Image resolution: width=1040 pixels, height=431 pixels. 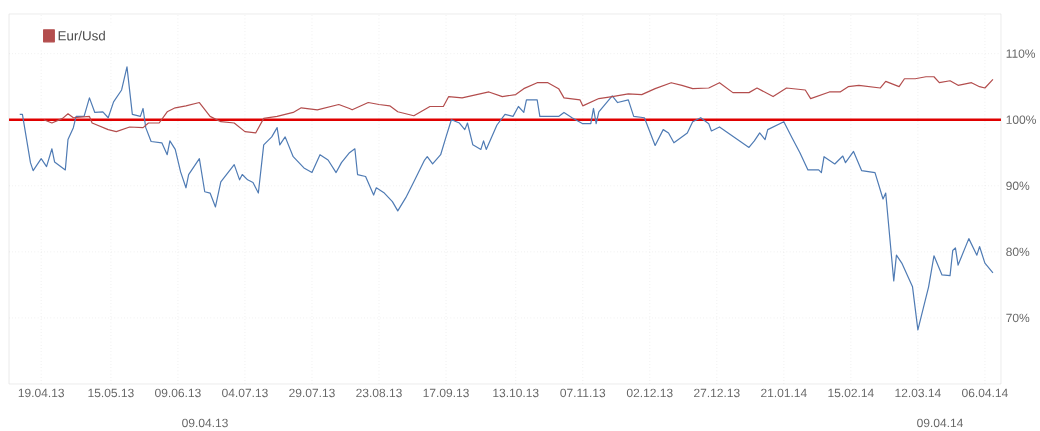 What do you see at coordinates (245, 393) in the screenshot?
I see `x-tick-label: 04.07.13` at bounding box center [245, 393].